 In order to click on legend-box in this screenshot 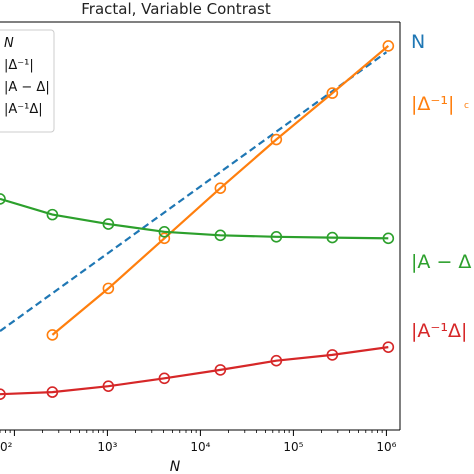, I will do `click(27, 81)`.